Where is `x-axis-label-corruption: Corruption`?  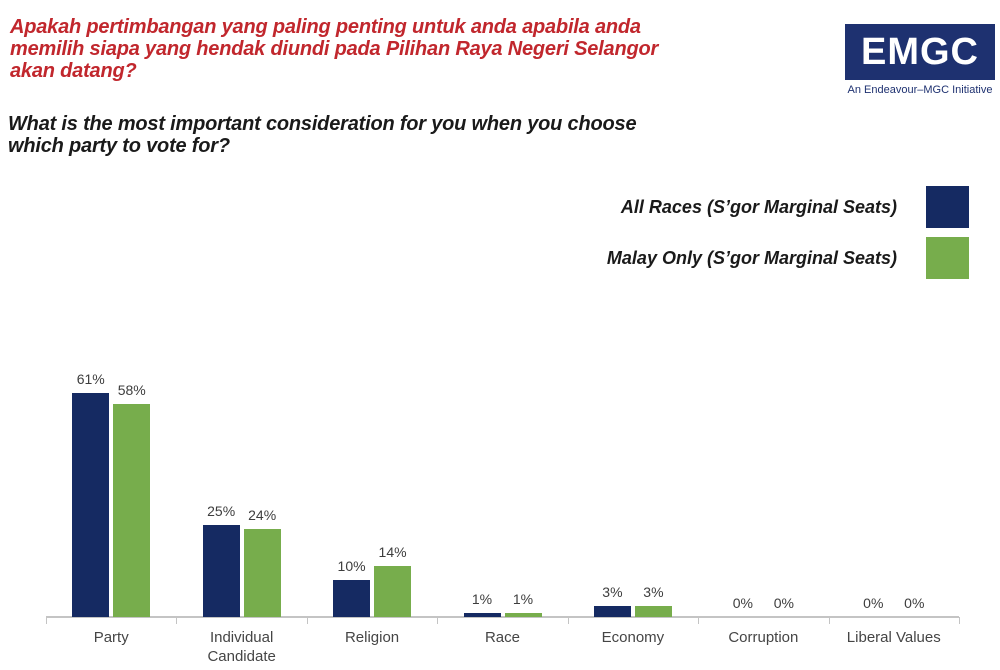
x-axis-label-corruption: Corruption is located at coordinates (763, 637).